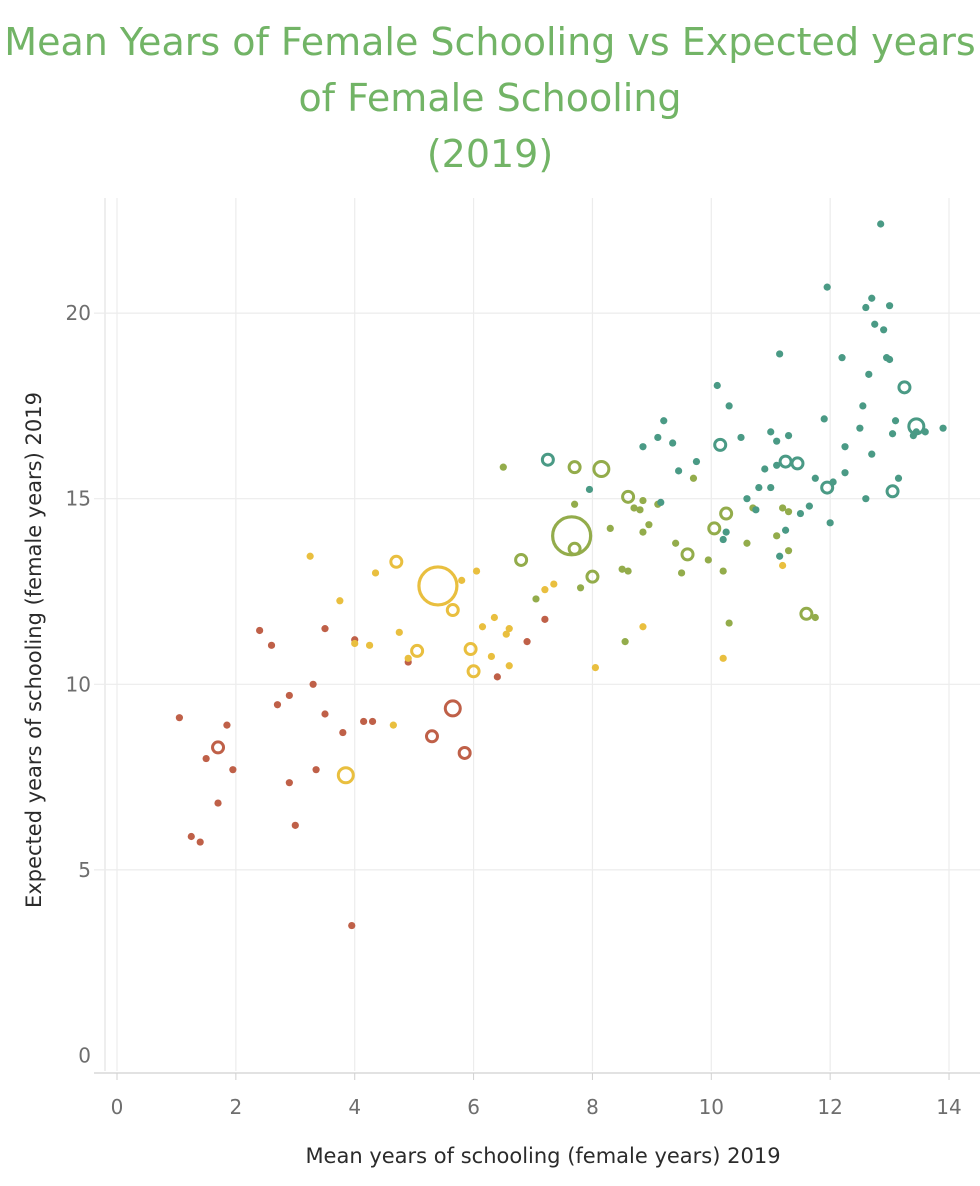 The height and width of the screenshot is (1186, 980). I want to click on x-tick-label: 6, so click(473, 1107).